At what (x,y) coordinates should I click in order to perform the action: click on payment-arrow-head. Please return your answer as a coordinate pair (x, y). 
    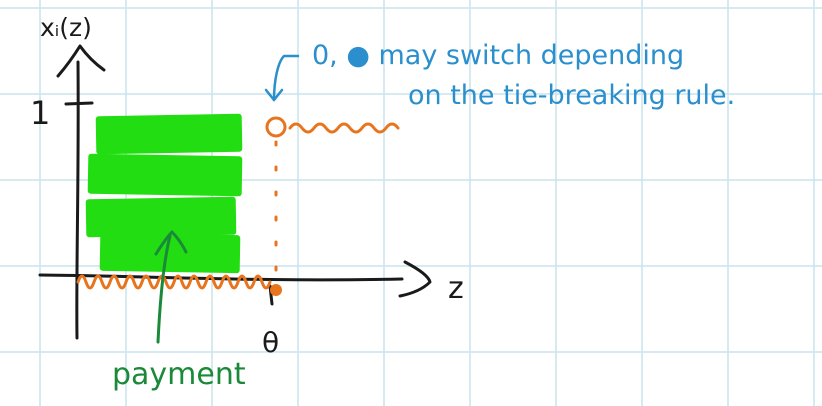
    Looking at the image, I should click on (171, 243).